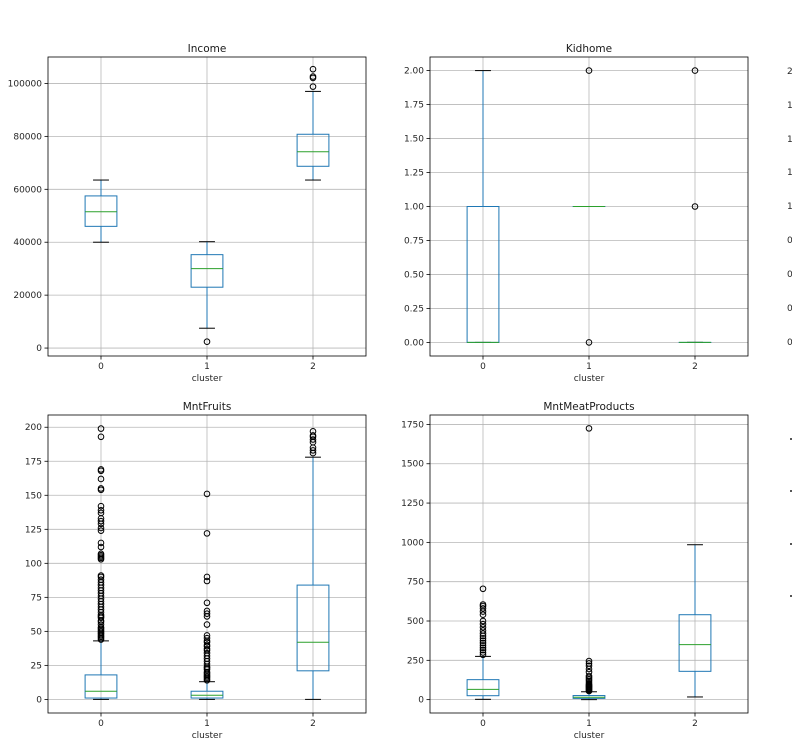 This screenshot has height=752, width=792. Describe the element at coordinates (415, 661) in the screenshot. I see `y-tick-label: 250` at that location.